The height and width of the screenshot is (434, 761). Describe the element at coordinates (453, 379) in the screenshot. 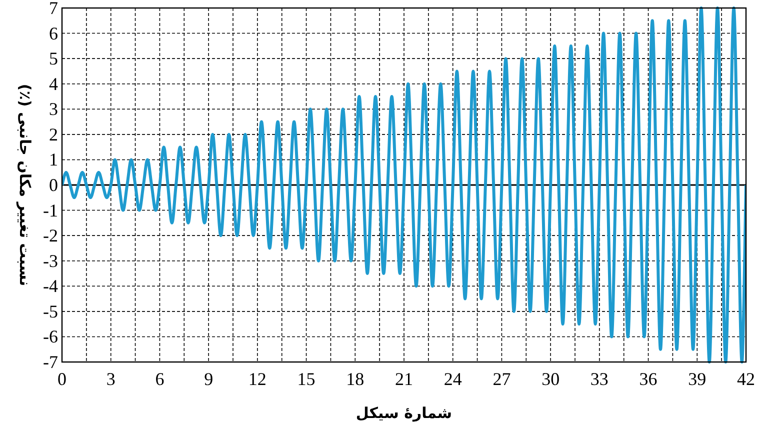

I see `x-tick-label: 24` at that location.